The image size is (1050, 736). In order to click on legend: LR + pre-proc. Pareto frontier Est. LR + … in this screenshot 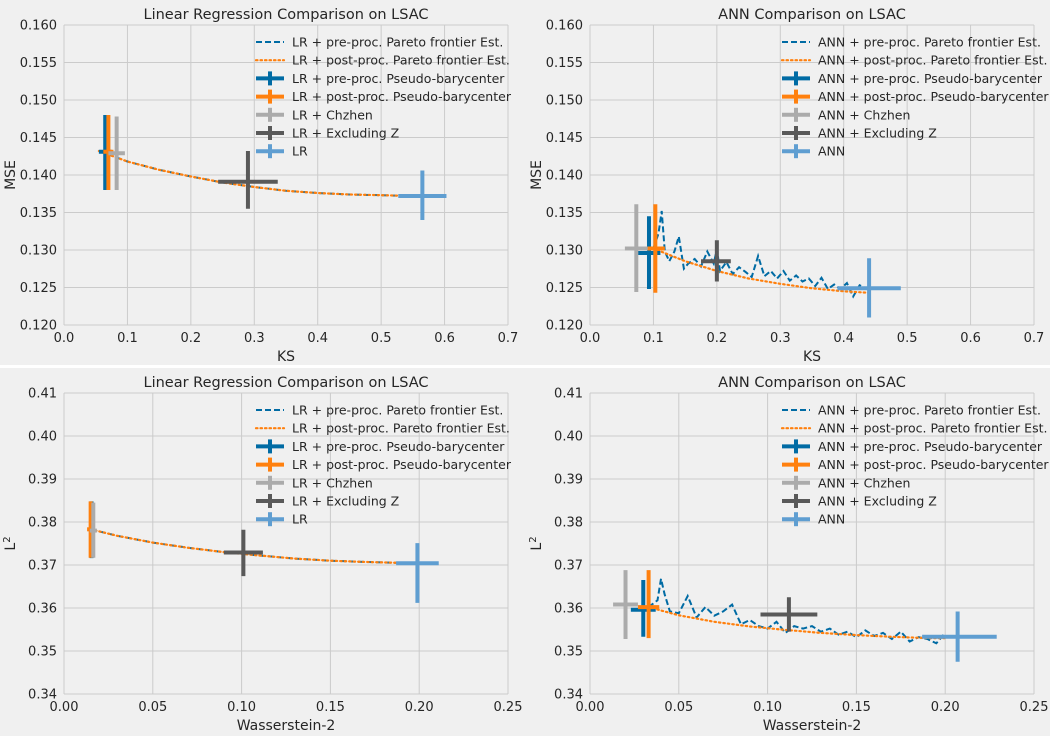, I will do `click(383, 465)`.